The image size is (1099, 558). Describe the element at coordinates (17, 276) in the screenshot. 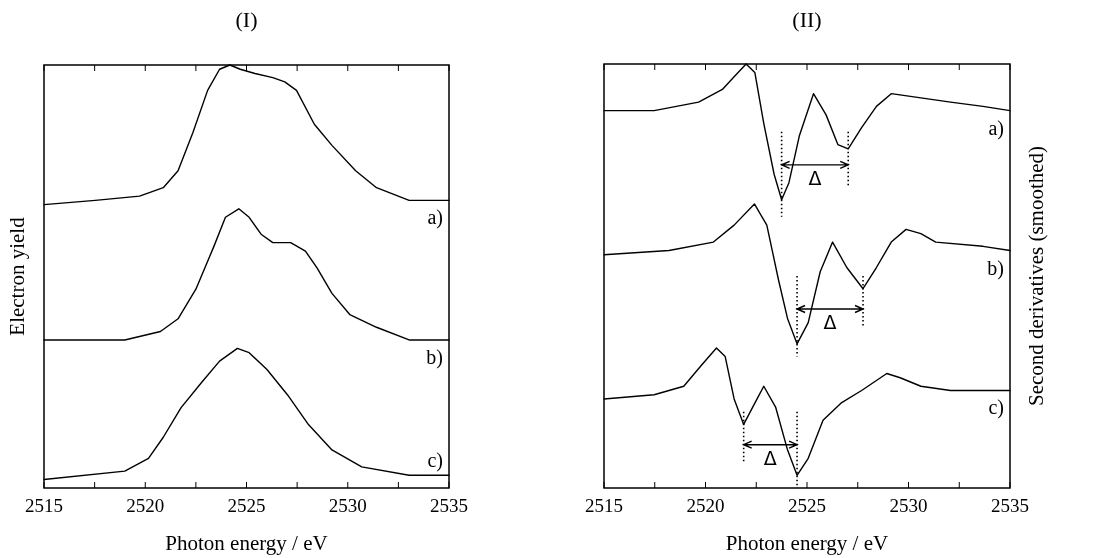

I see `y-axis-title: Electron yield` at that location.